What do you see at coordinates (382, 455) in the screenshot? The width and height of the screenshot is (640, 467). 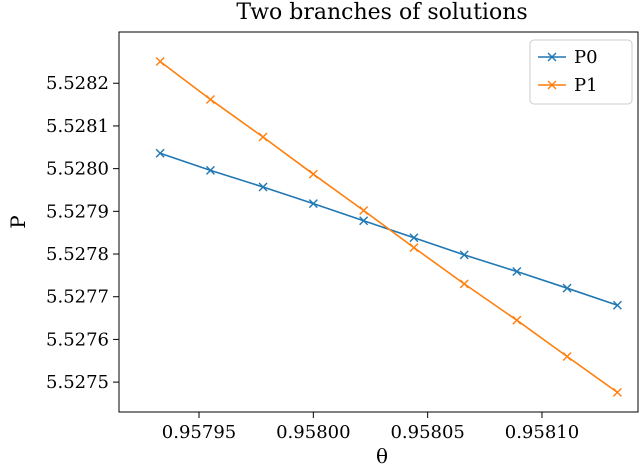 I see `x-axis-label: θ` at bounding box center [382, 455].